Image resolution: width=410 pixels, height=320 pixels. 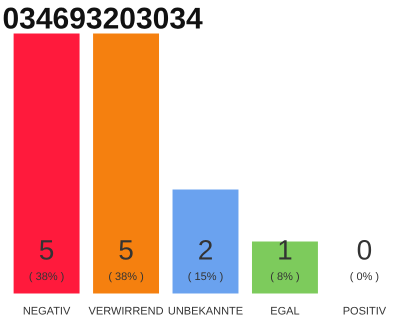 I want to click on data-label: 2, so click(x=206, y=250).